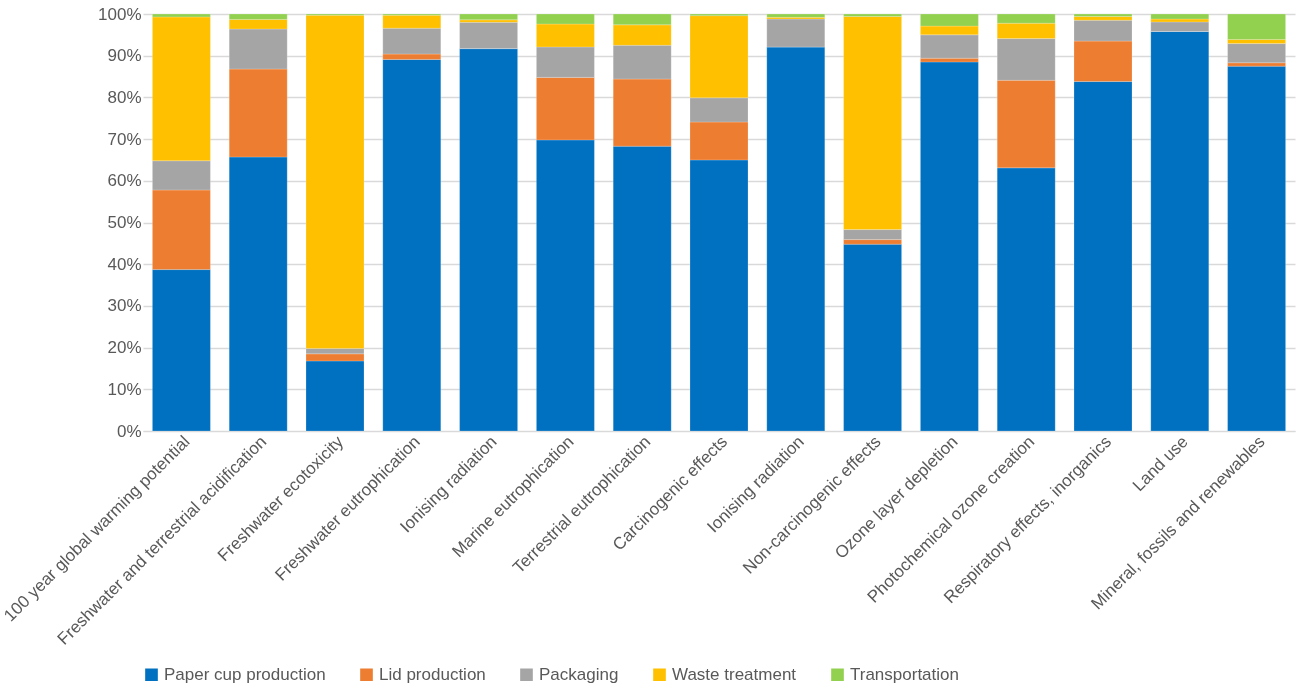  What do you see at coordinates (124, 348) in the screenshot?
I see `y-tick-label: 20%` at bounding box center [124, 348].